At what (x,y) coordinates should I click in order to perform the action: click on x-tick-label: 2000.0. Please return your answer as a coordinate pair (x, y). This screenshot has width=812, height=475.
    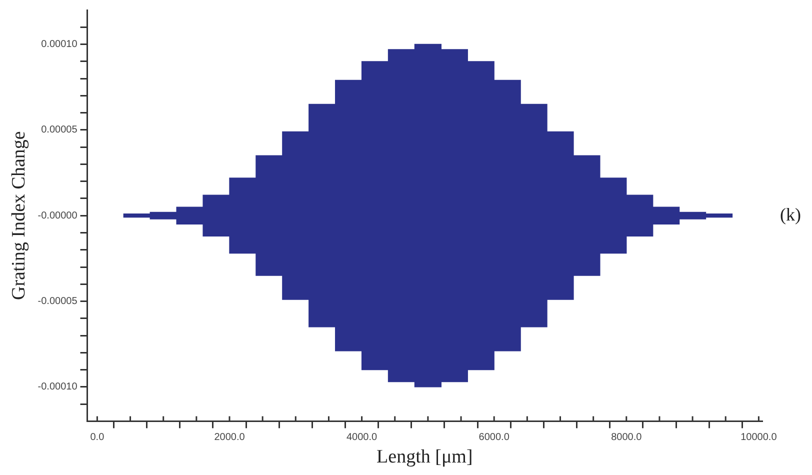
    Looking at the image, I should click on (230, 437).